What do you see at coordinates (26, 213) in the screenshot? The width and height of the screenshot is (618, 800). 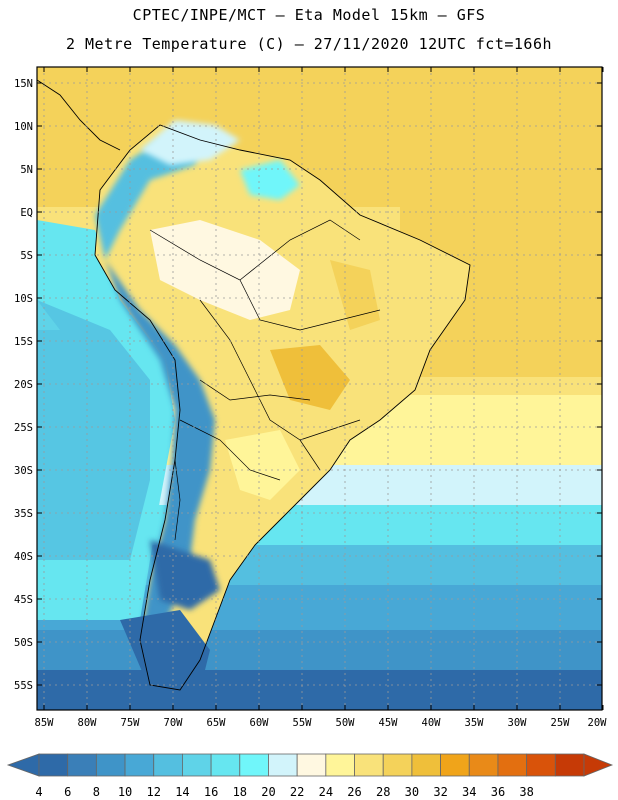 I see `lat-label: EQ` at bounding box center [26, 213].